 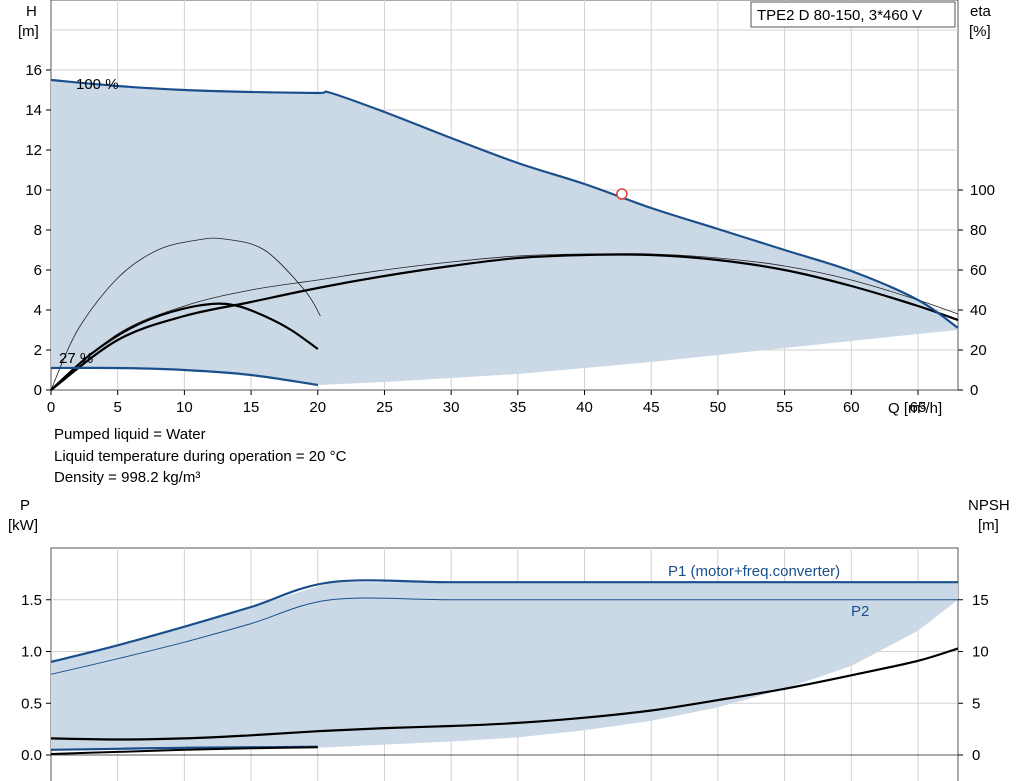 I want to click on eta-tick-label: 40, so click(x=978, y=310).